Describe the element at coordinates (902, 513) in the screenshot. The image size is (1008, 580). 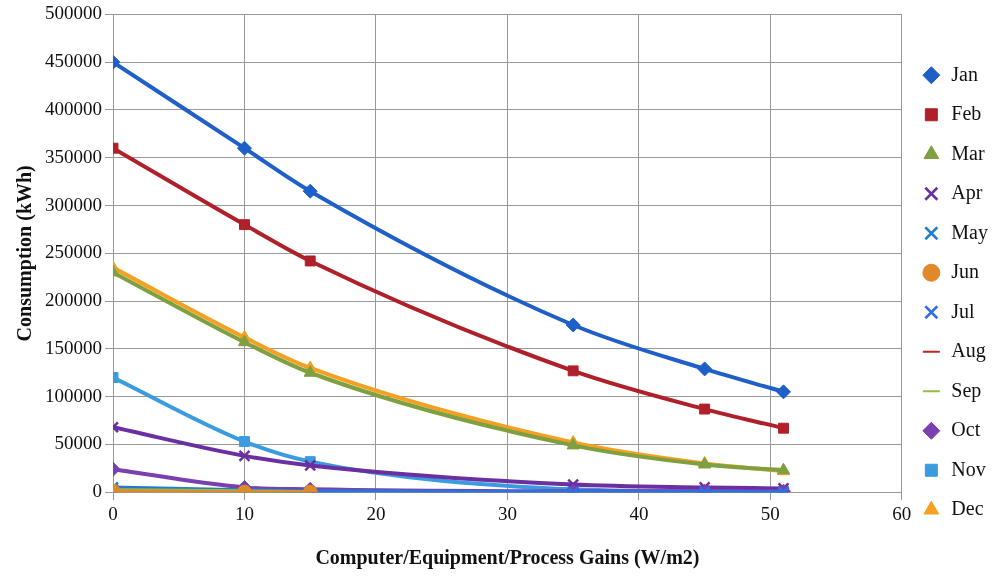
I see `x-tick-label: 60` at that location.